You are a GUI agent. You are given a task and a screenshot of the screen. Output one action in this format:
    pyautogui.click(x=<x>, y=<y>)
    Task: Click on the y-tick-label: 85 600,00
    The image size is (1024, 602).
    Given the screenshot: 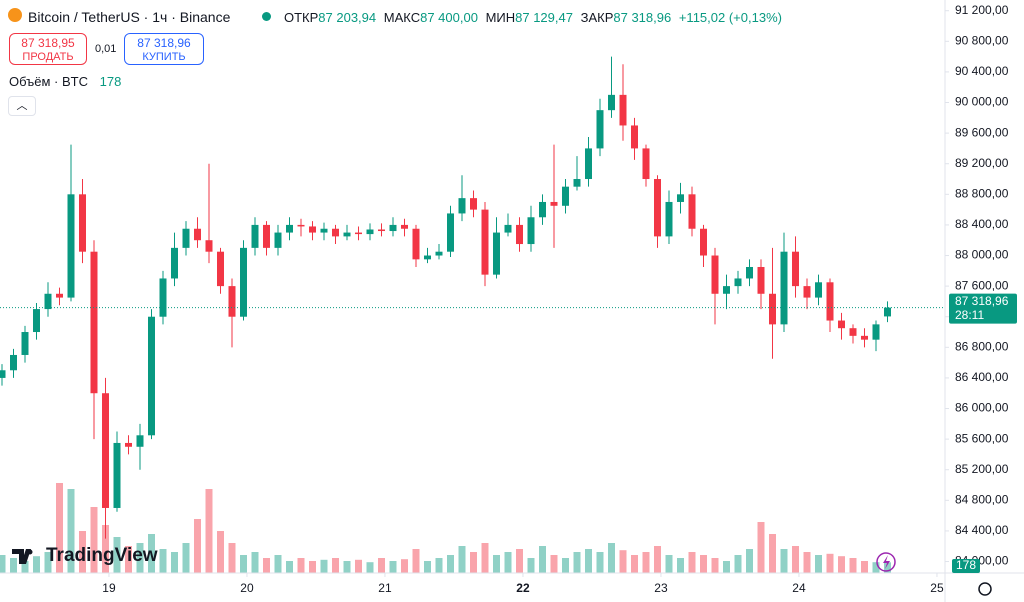 What is the action you would take?
    pyautogui.click(x=982, y=438)
    